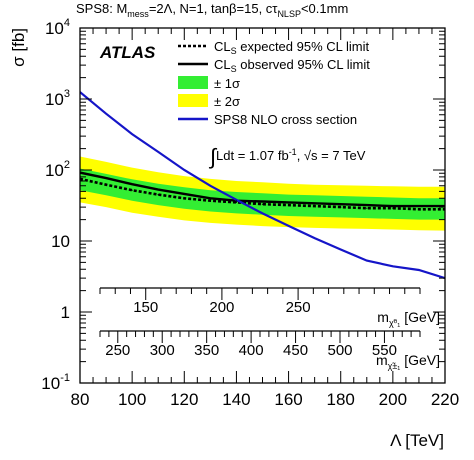  I want to click on mass-tick-label: 450, so click(295, 350).